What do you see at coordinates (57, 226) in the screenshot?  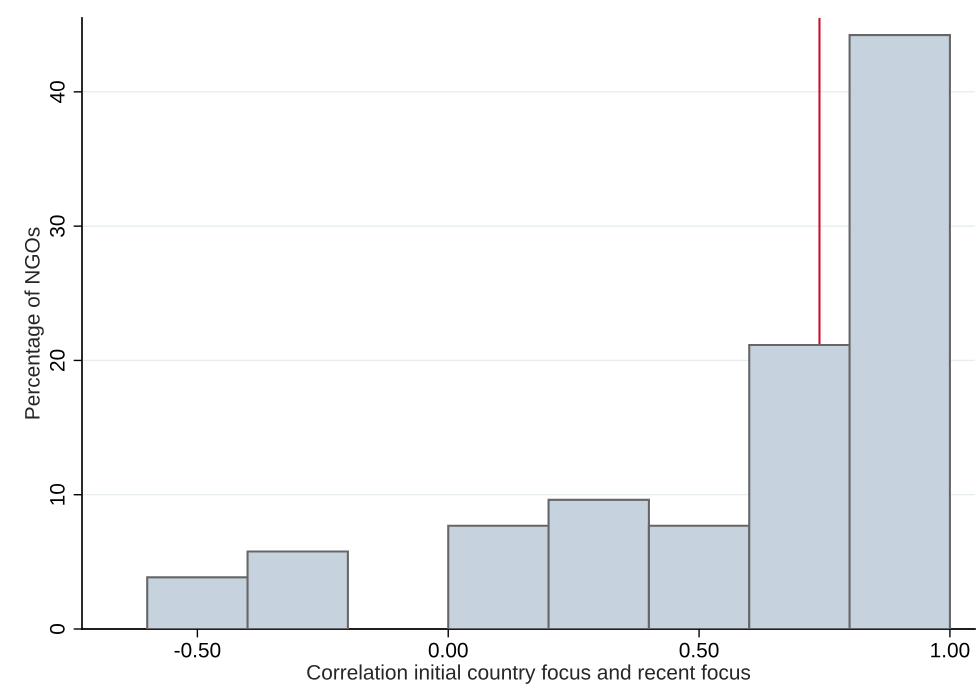 I see `y-tick-label: 30` at bounding box center [57, 226].